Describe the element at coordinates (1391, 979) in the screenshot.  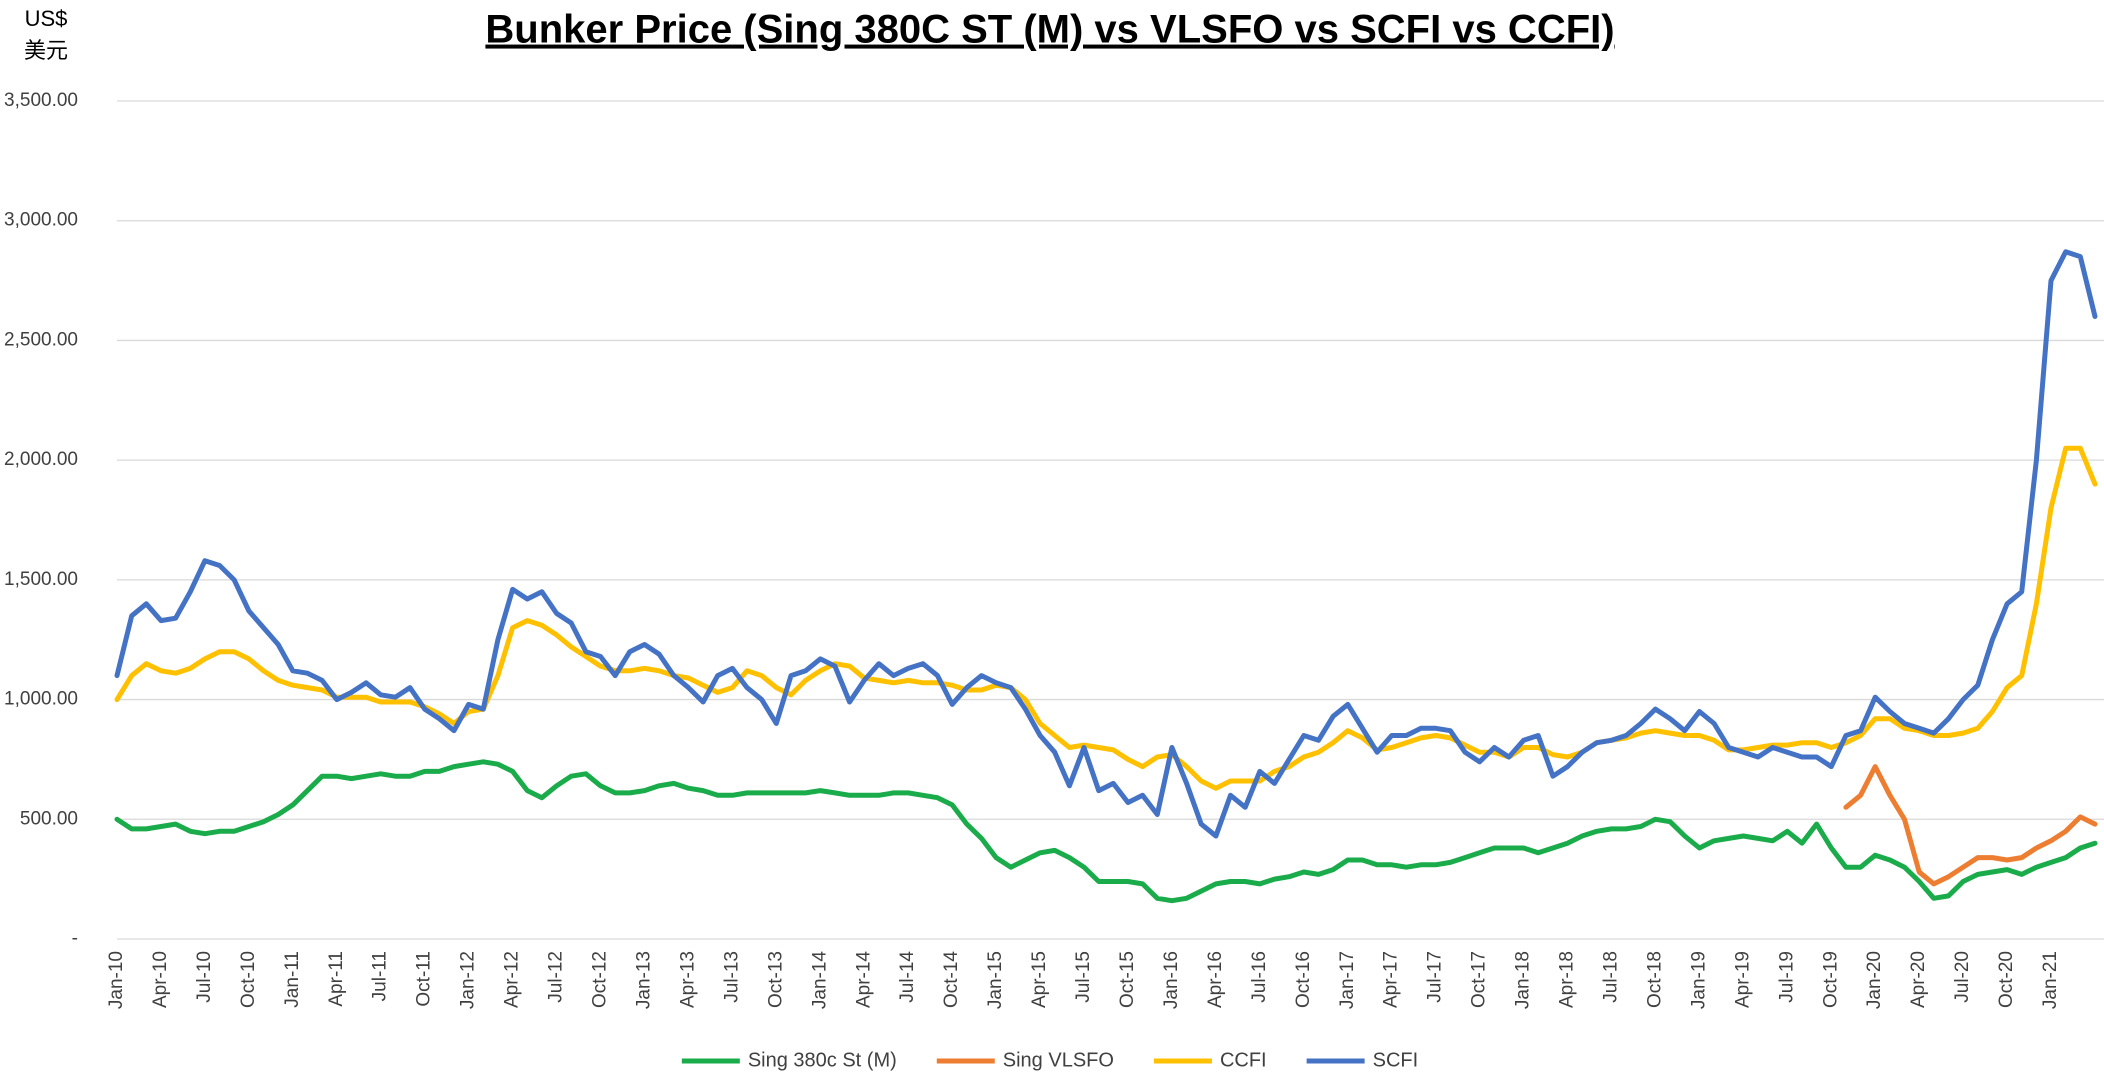
I see `x-tick-label: Apr-17` at that location.